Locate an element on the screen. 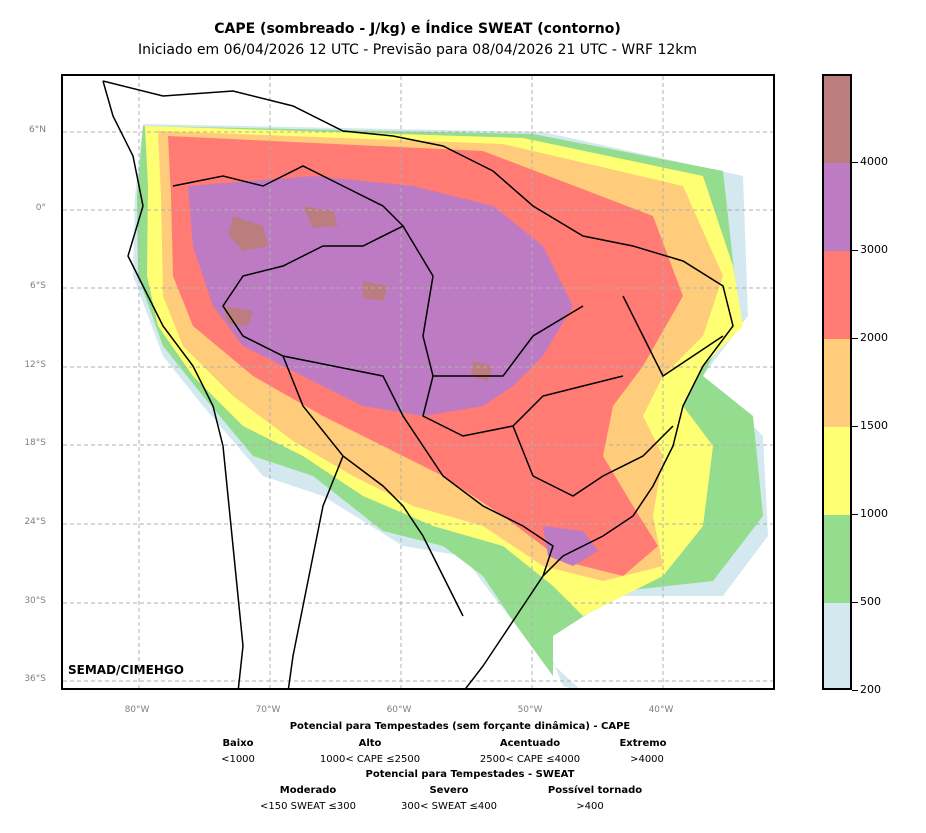  sweat-level-label: Moderado is located at coordinates (308, 790).